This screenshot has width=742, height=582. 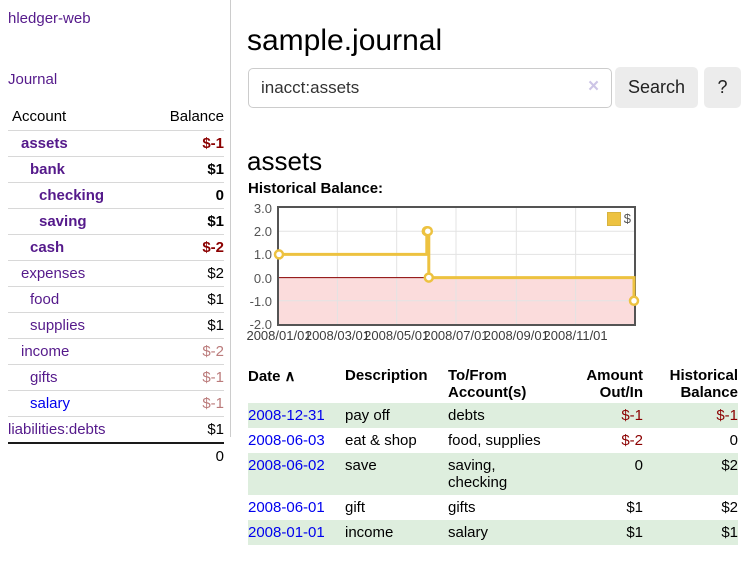 I want to click on transaction-date-link: 2008-06-03, so click(x=286, y=440).